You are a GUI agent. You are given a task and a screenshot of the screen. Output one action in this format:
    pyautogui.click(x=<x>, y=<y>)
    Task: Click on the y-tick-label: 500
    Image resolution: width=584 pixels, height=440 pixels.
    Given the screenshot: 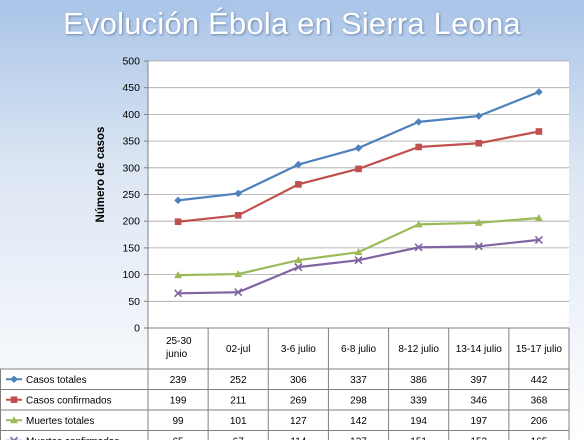 What is the action you would take?
    pyautogui.click(x=131, y=62)
    